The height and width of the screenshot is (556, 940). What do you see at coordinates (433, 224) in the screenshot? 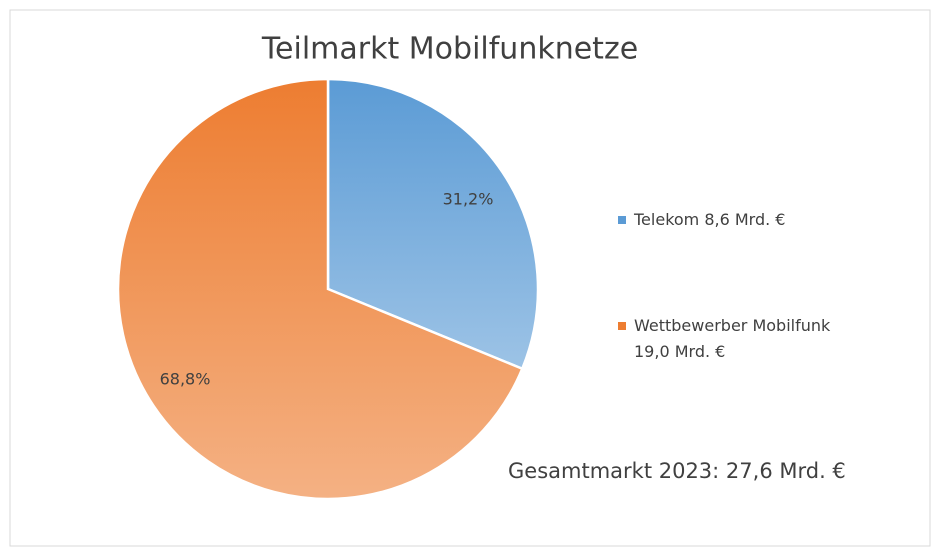
I see `pie-slice` at bounding box center [433, 224].